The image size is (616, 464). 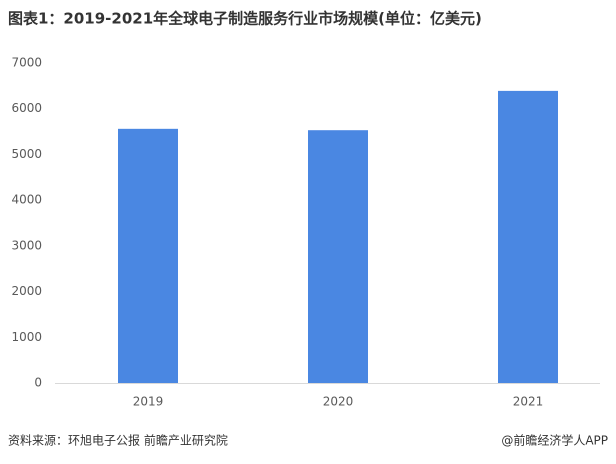 What do you see at coordinates (148, 402) in the screenshot?
I see `x-tick-label: 2019` at bounding box center [148, 402].